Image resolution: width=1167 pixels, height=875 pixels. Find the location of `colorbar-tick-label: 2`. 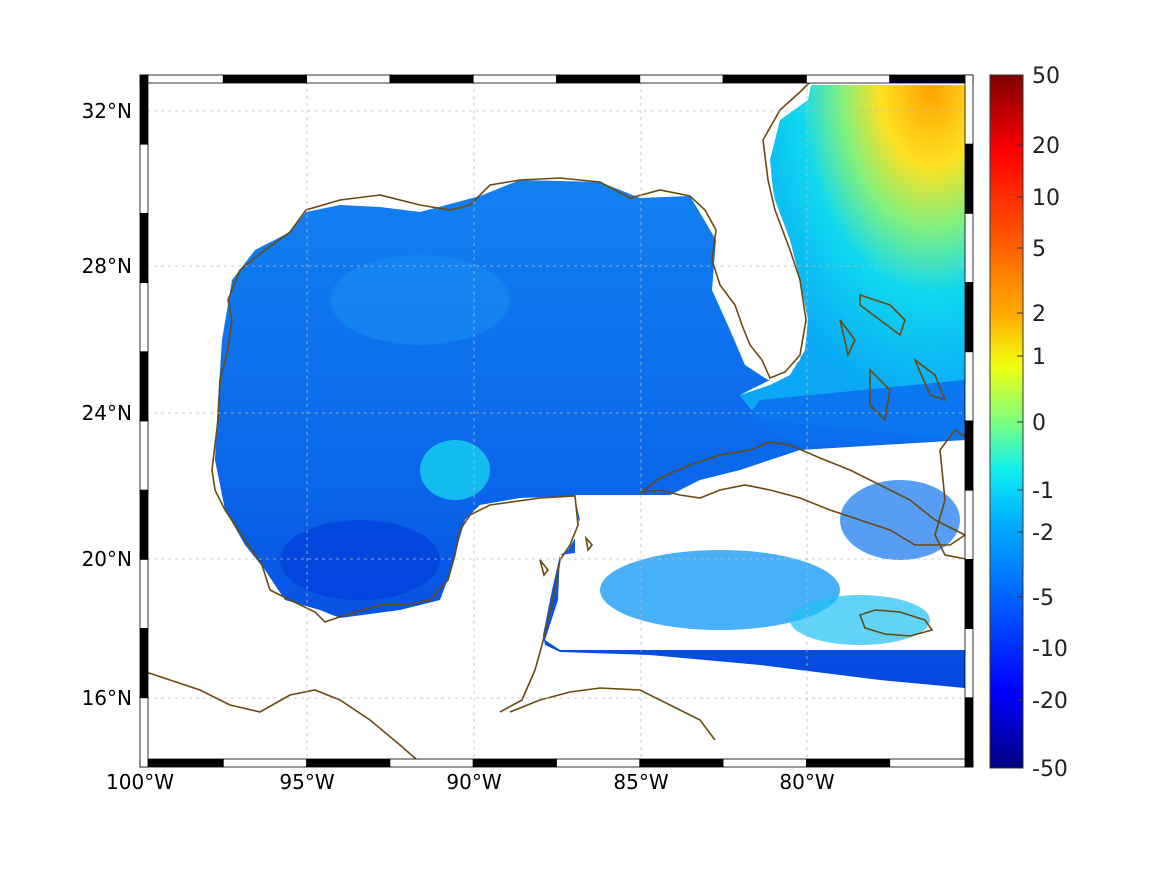

colorbar-tick-label: 2 is located at coordinates (1039, 314).